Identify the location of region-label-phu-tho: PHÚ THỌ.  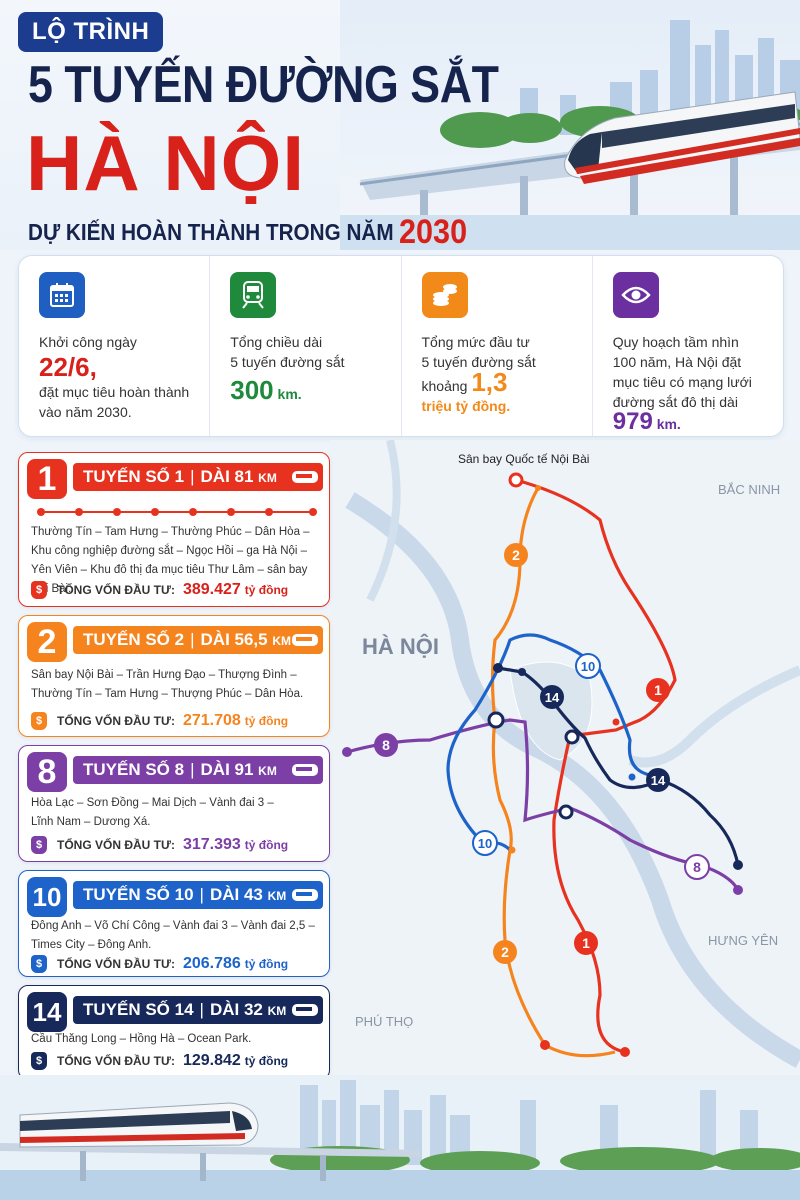
(384, 1021).